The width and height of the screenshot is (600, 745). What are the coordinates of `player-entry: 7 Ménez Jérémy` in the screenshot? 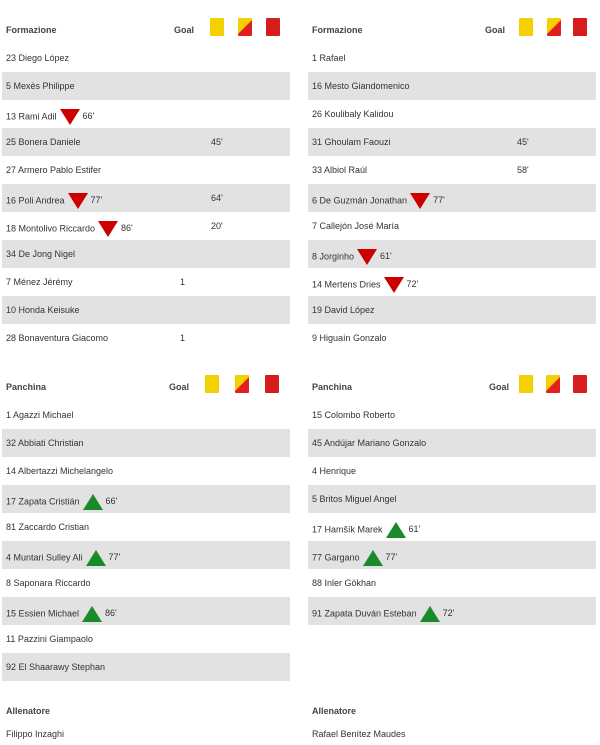 It's located at (39, 282).